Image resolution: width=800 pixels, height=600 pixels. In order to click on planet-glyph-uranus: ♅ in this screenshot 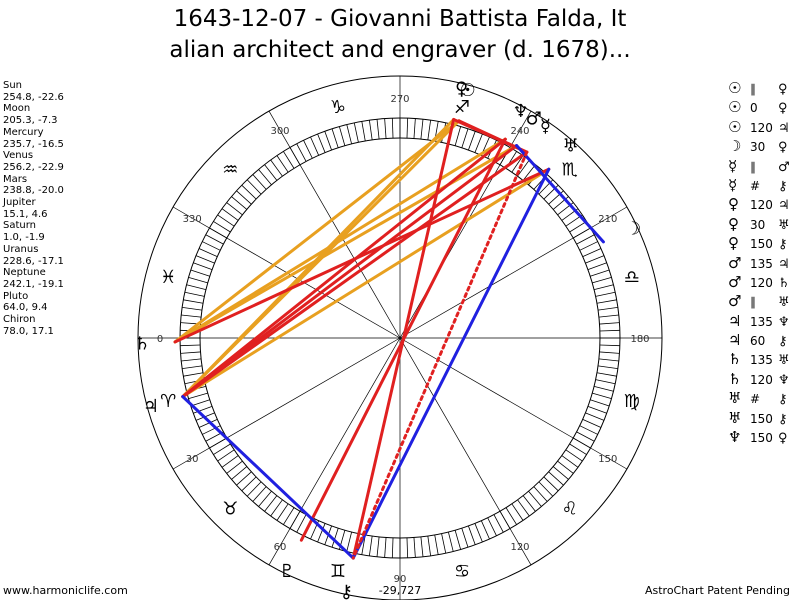, I will do `click(571, 145)`.